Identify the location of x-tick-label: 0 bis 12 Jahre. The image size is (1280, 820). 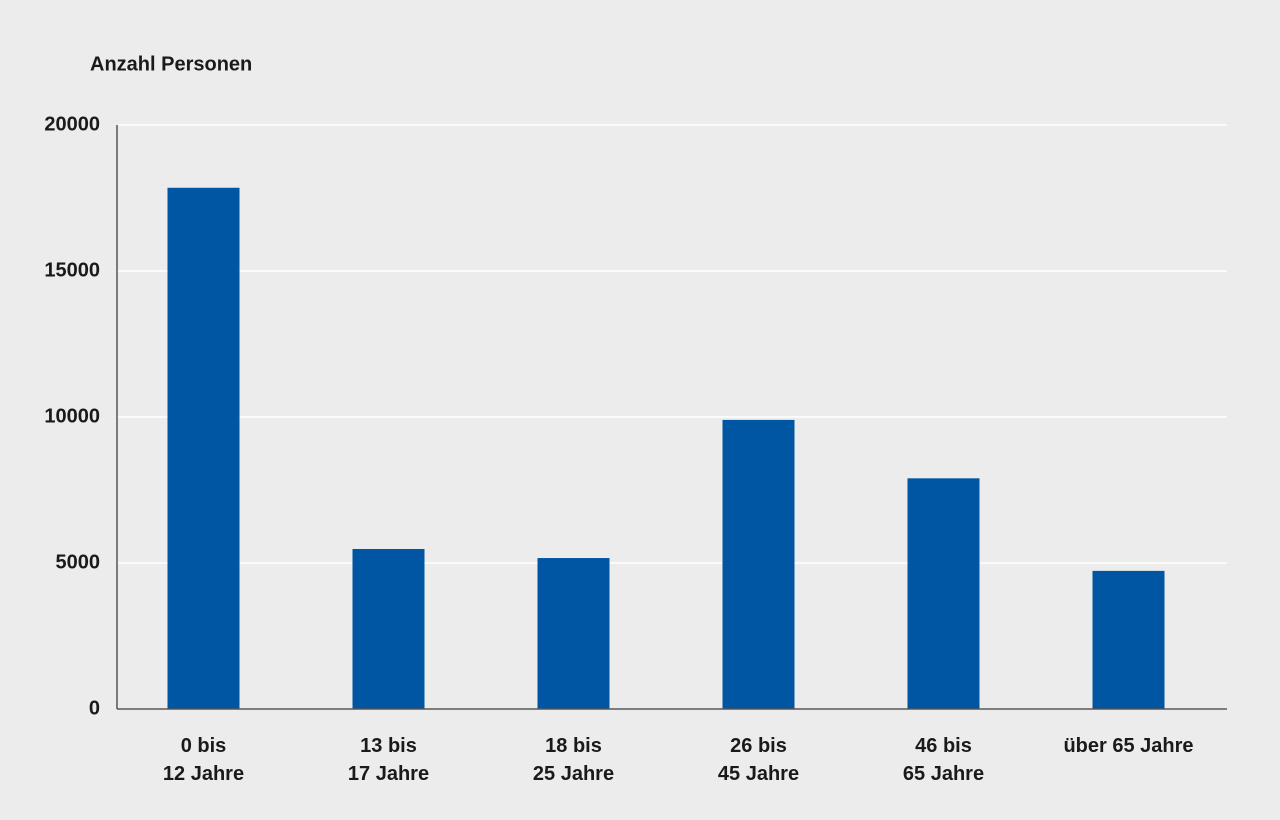
(203, 760).